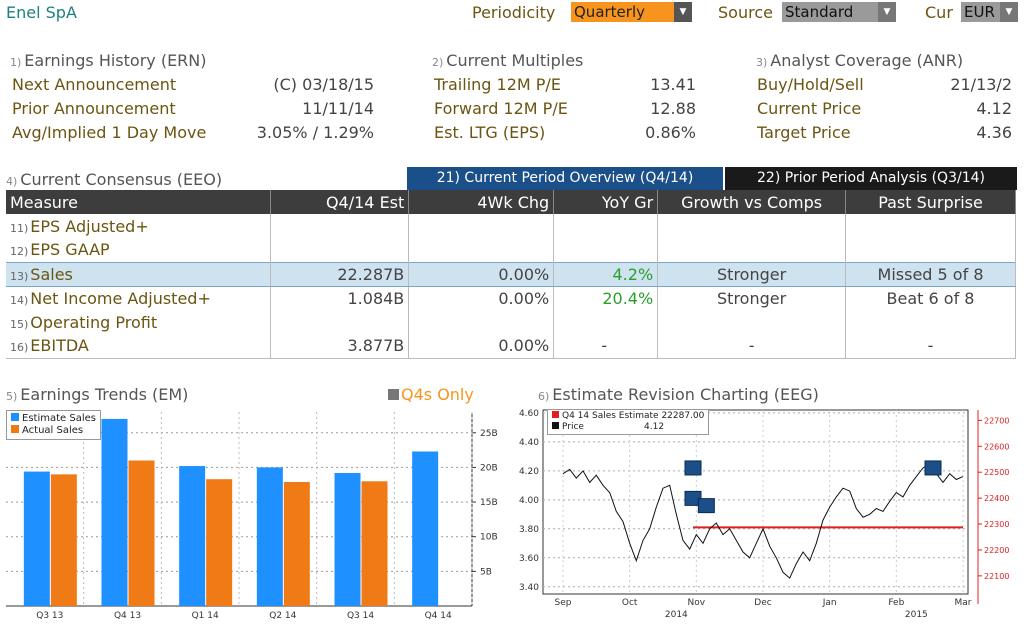  Describe the element at coordinates (19, 300) in the screenshot. I see `row-number: 14)` at that location.